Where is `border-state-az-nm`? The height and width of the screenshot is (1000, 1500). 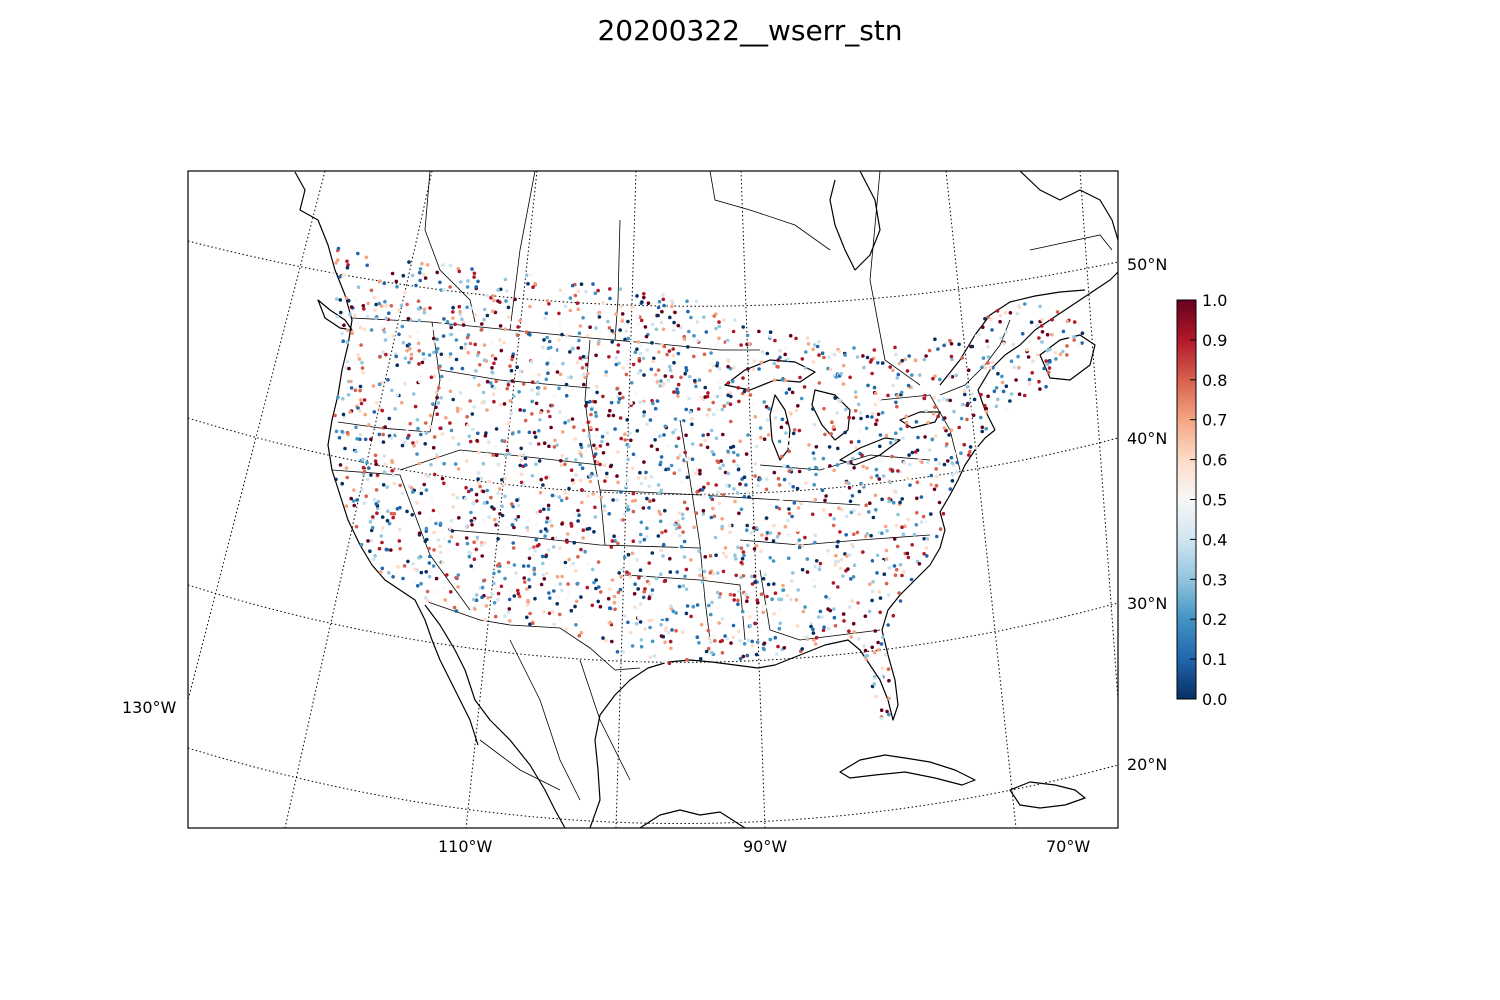 border-state-az-nm is located at coordinates (575, 539).